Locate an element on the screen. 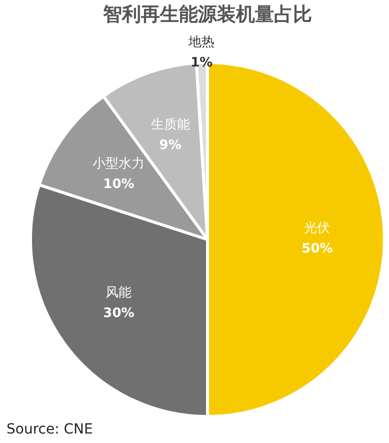 This screenshot has width=389, height=443. data-label: 10% is located at coordinates (118, 184).